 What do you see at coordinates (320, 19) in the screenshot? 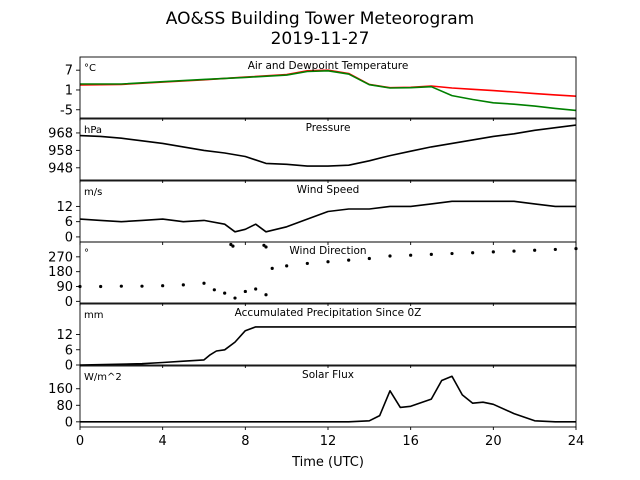
I see `figure-title-line1: AO&SS Building Tower Meteorogram` at bounding box center [320, 19].